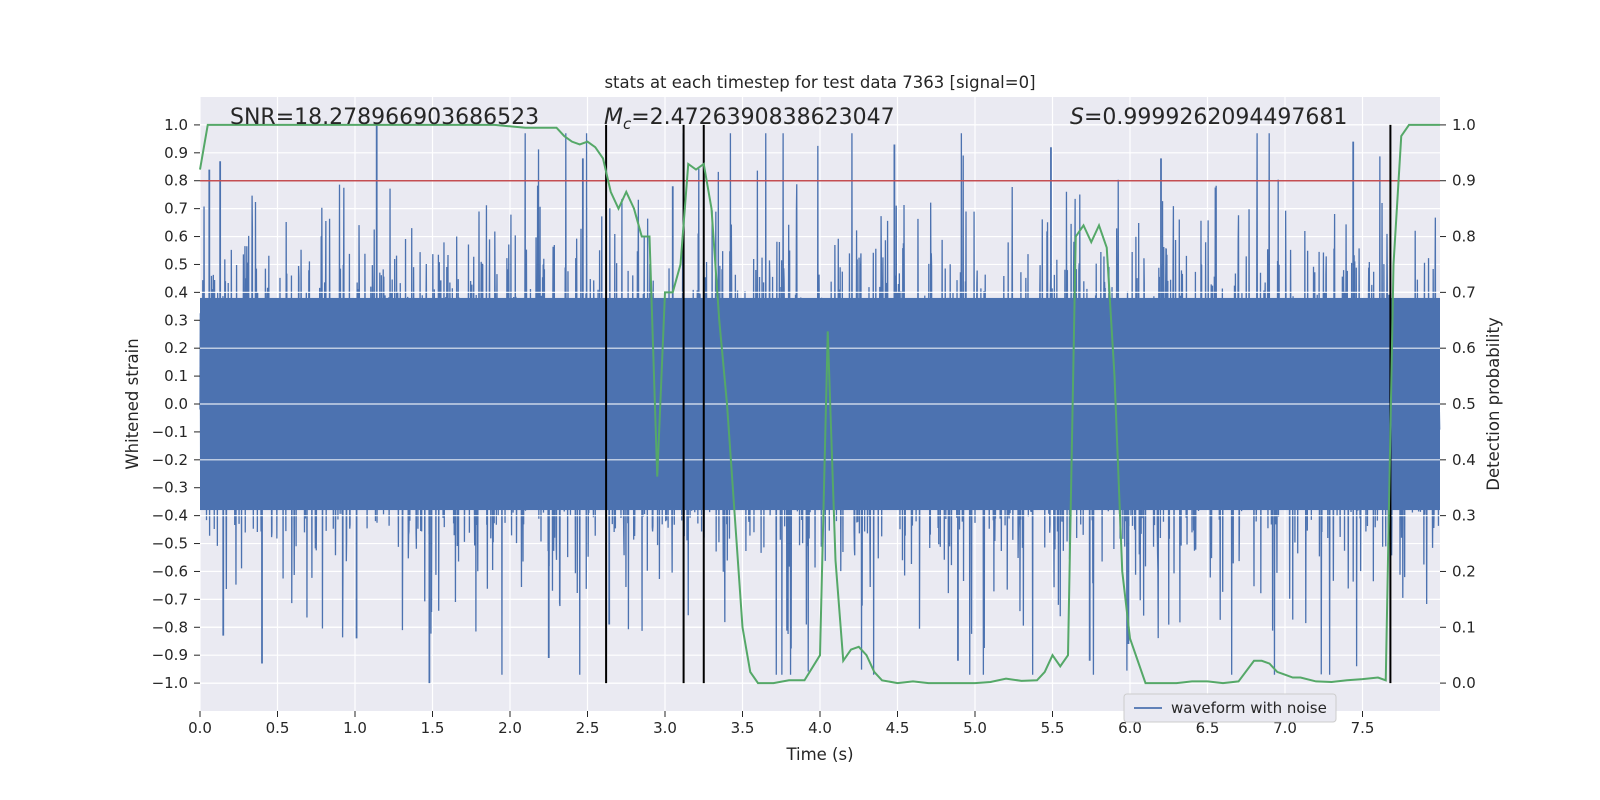 The image size is (1600, 800). Describe the element at coordinates (1464, 181) in the screenshot. I see `y2-tick-label: 0.9` at that location.